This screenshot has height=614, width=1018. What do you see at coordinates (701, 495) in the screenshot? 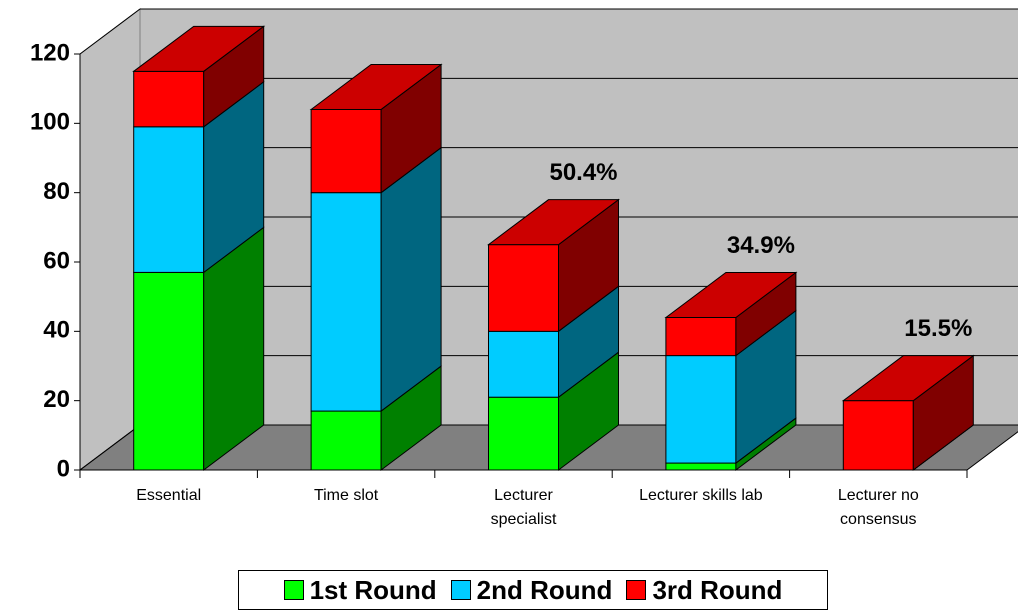
I see `x-tick-label: Lecturer skills lab` at bounding box center [701, 495].